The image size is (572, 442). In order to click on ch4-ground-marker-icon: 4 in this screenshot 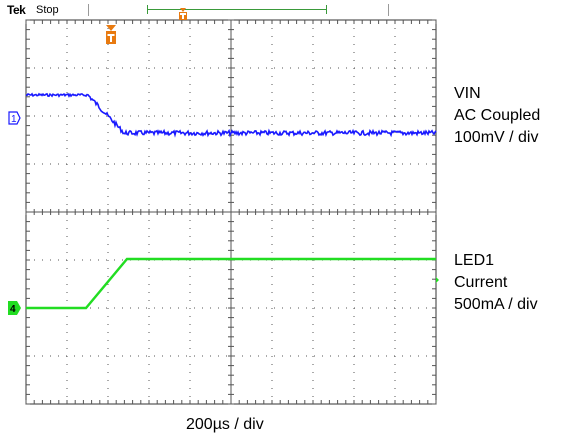, I will do `click(14, 308)`.